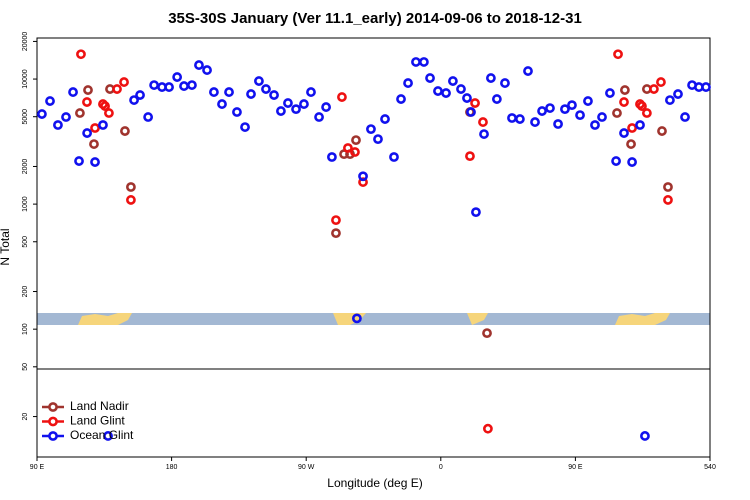 The width and height of the screenshot is (750, 500). What do you see at coordinates (6, 246) in the screenshot?
I see `y-axis-label: N Total` at bounding box center [6, 246].